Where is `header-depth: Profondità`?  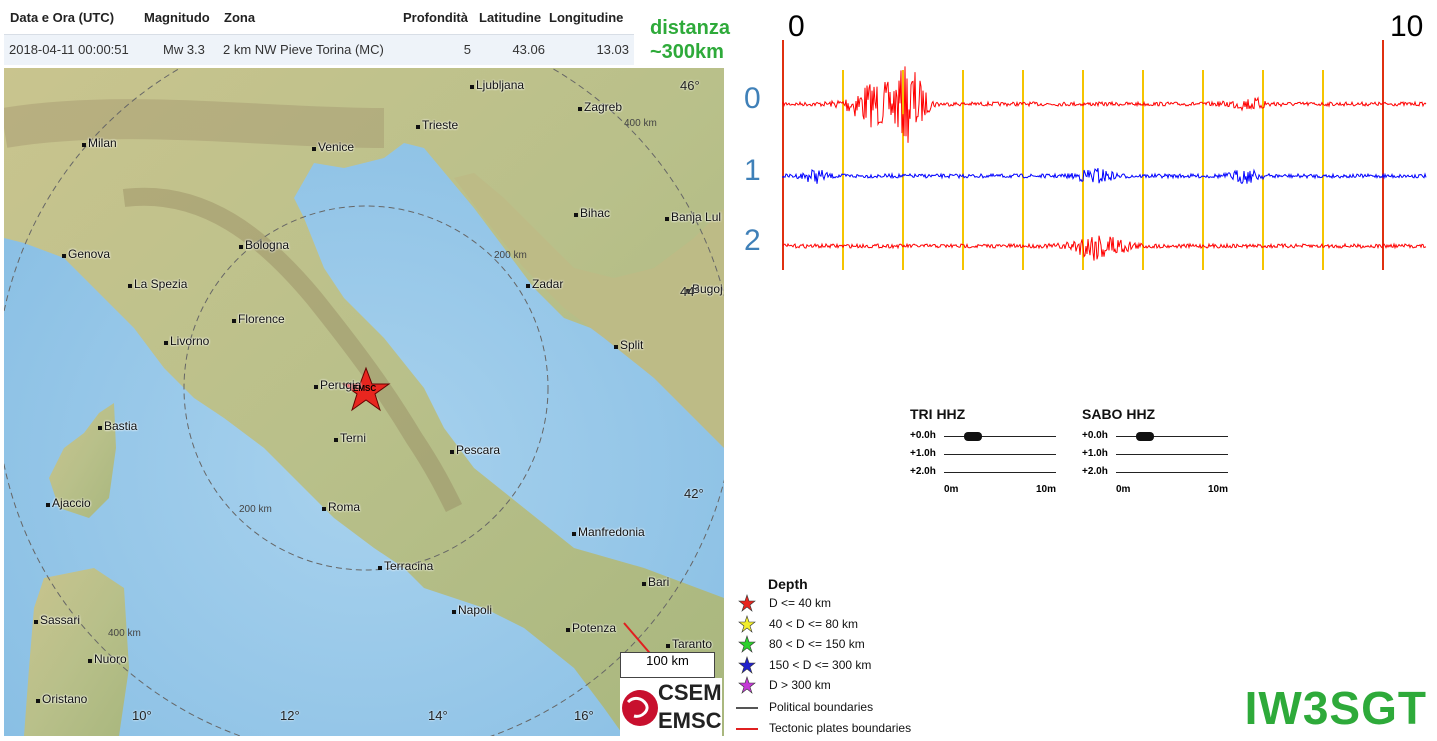
header-depth: Profondità is located at coordinates (435, 17).